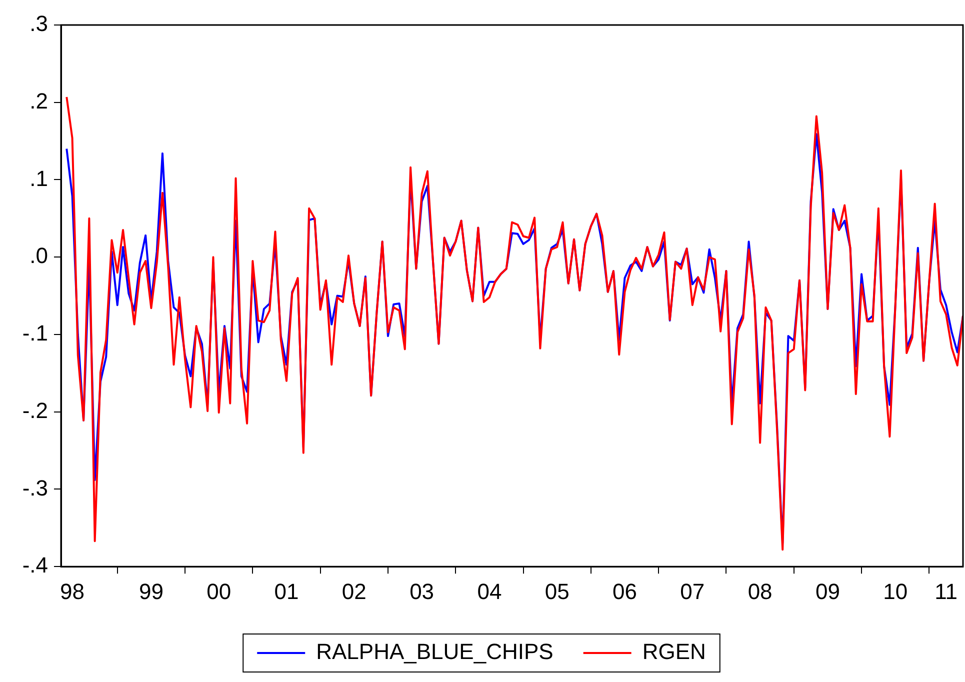  I want to click on x-tick-label: 02, so click(354, 591).